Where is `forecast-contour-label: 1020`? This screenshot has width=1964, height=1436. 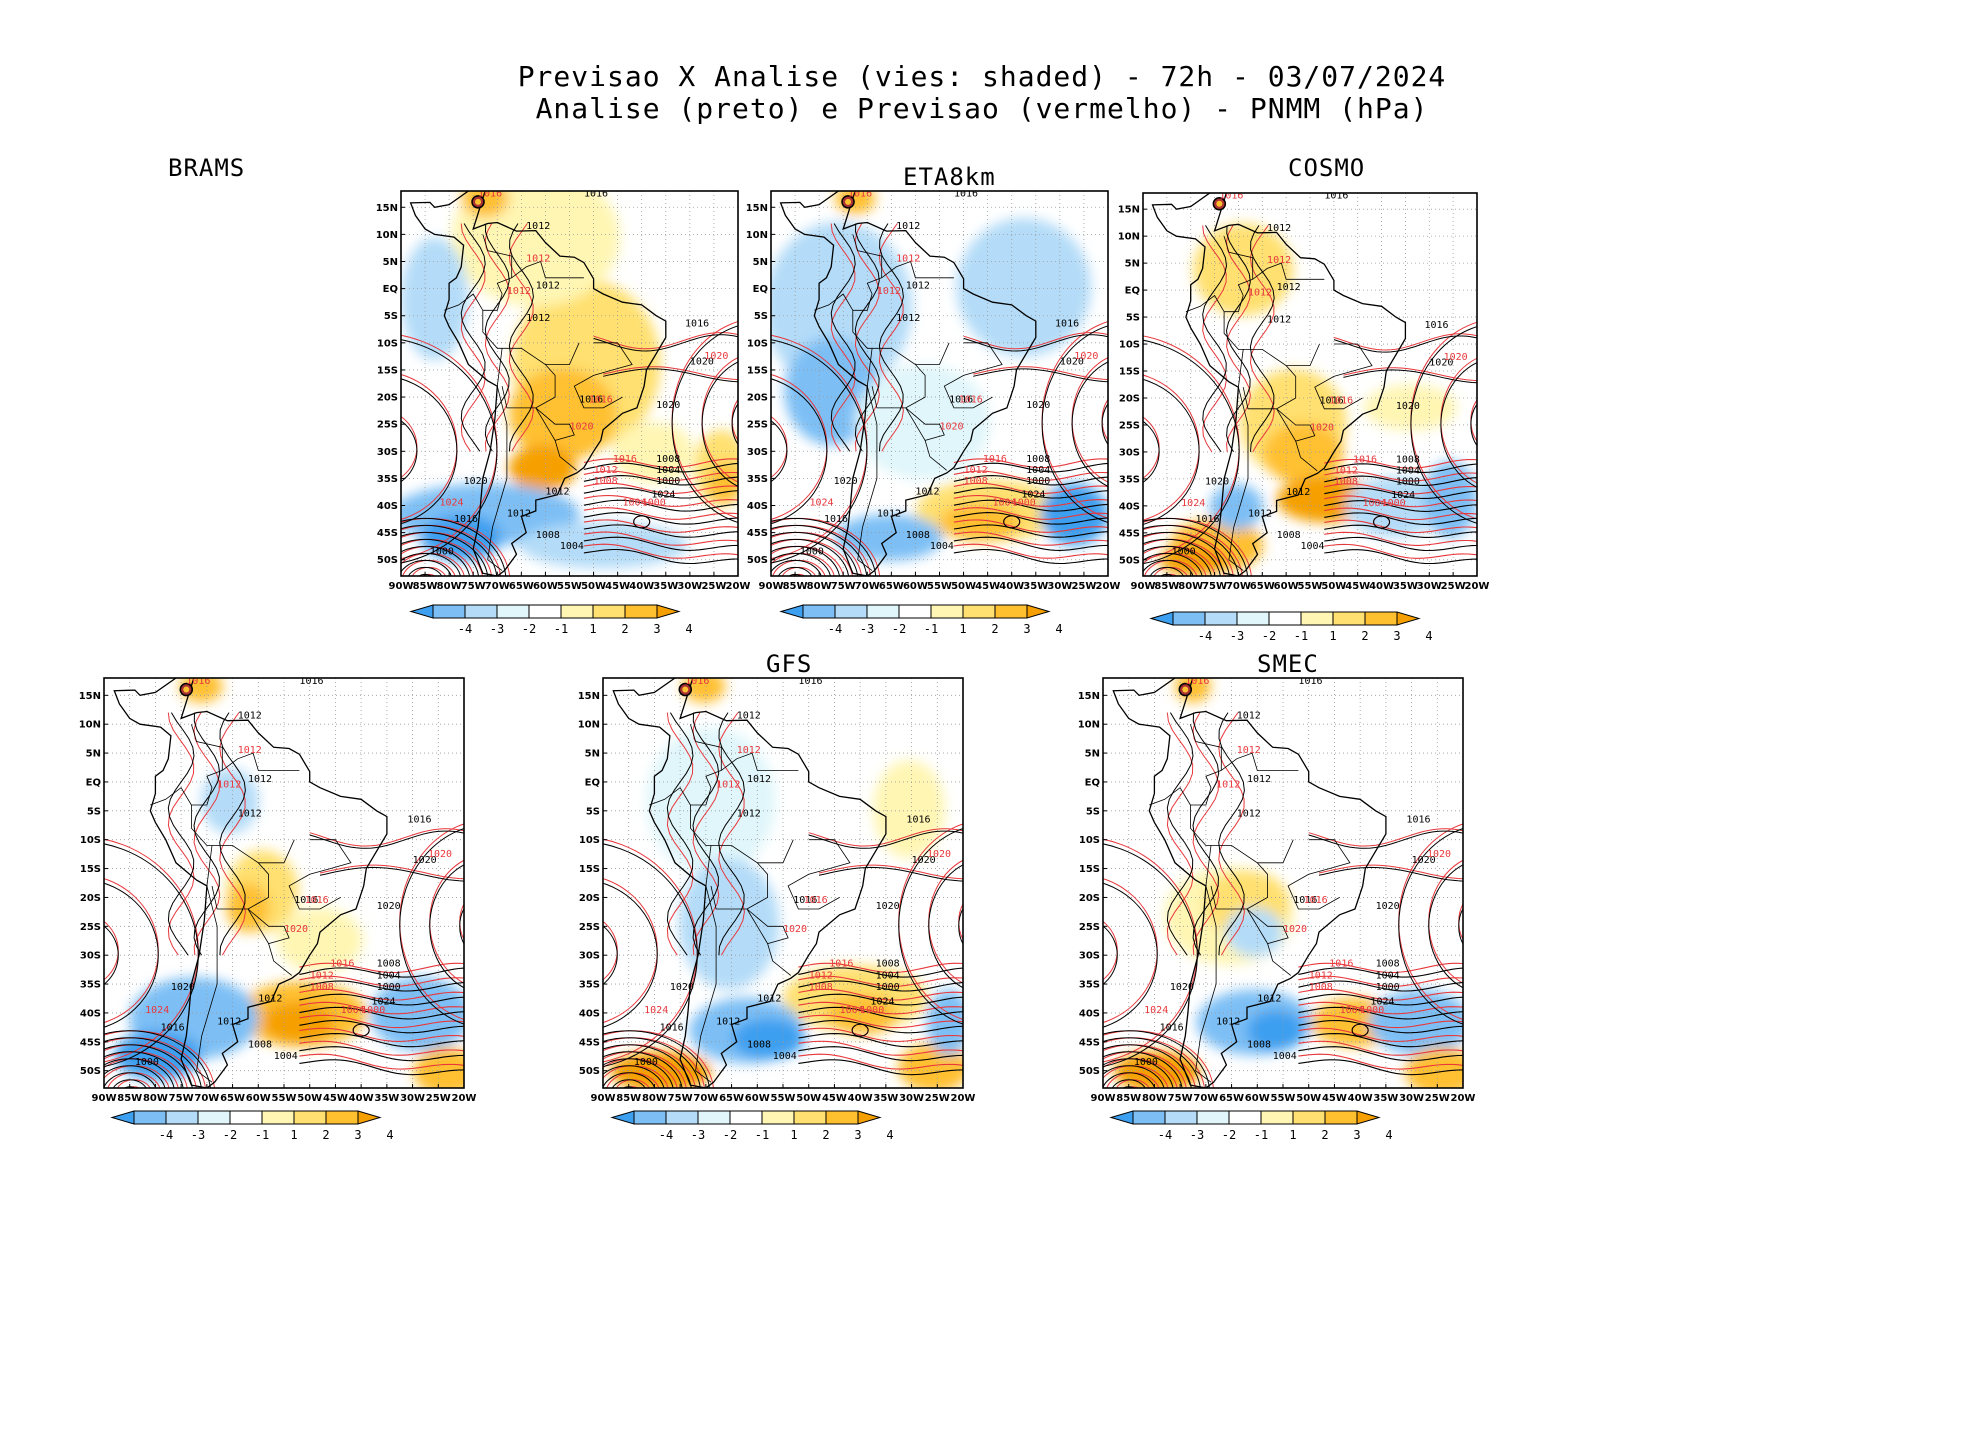 forecast-contour-label: 1020 is located at coordinates (1322, 427).